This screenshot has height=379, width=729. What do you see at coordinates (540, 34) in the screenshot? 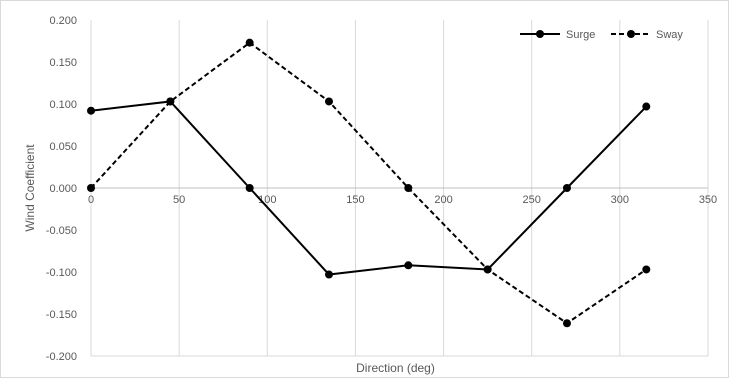
I see `legend-marker-surge` at bounding box center [540, 34].